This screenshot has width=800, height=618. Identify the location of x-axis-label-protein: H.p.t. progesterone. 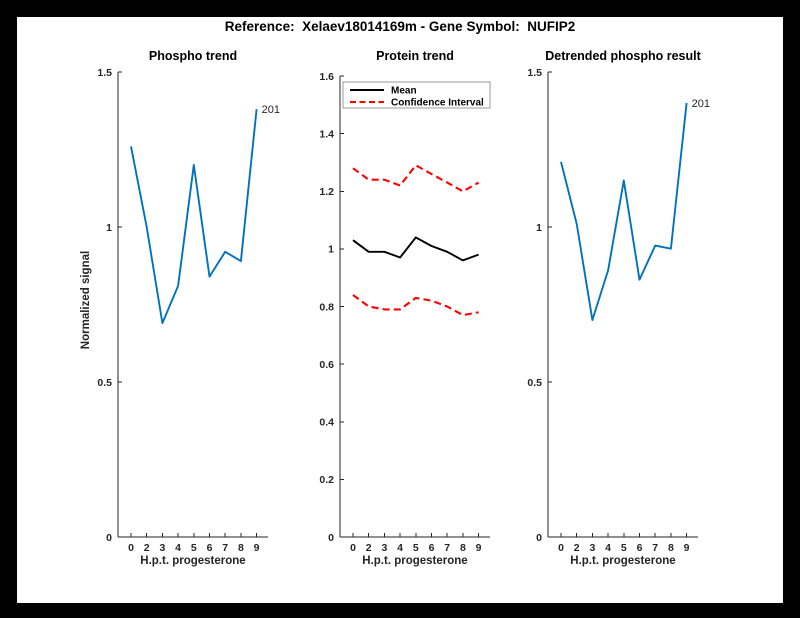
(415, 561).